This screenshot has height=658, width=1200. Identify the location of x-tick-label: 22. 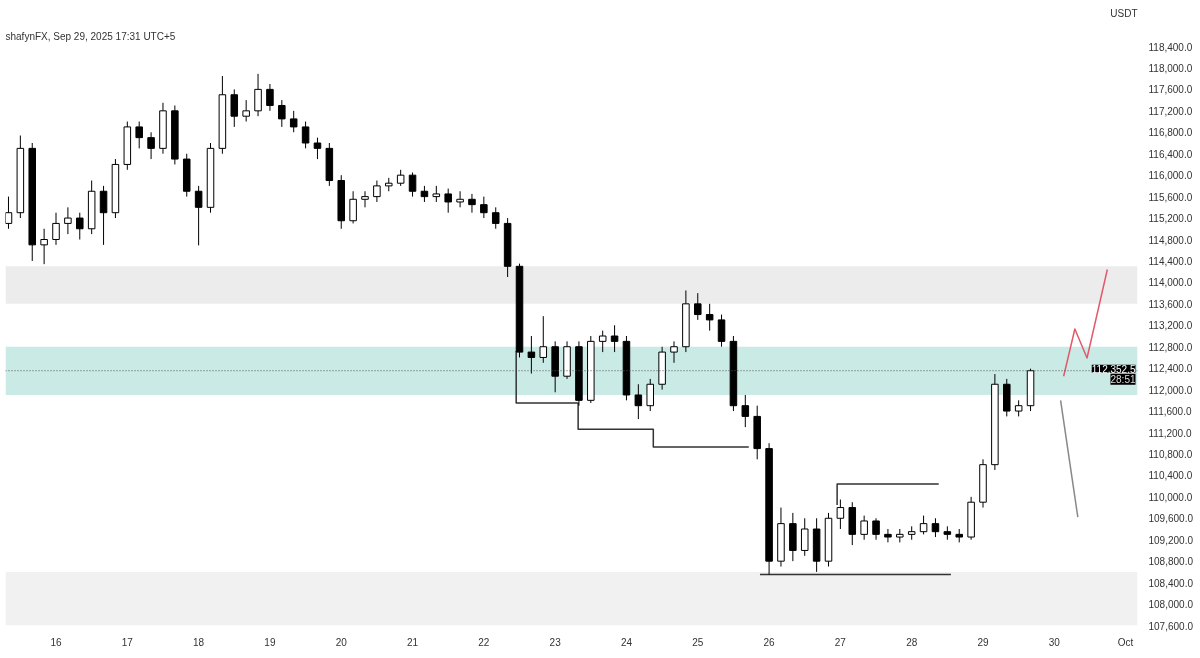
(484, 642).